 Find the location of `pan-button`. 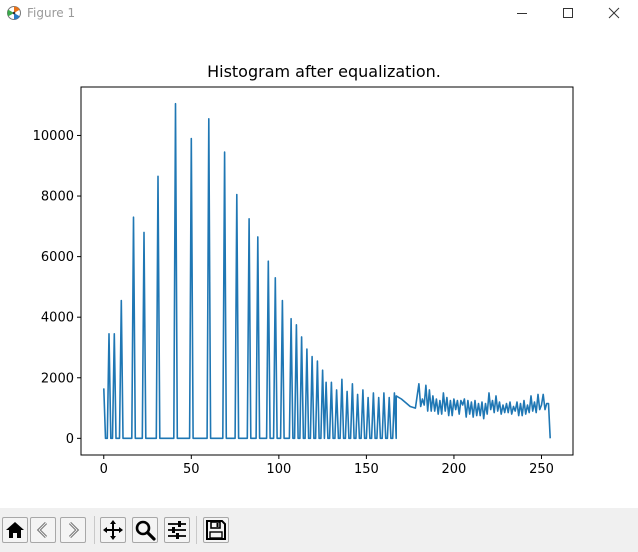

pan-button is located at coordinates (113, 530).